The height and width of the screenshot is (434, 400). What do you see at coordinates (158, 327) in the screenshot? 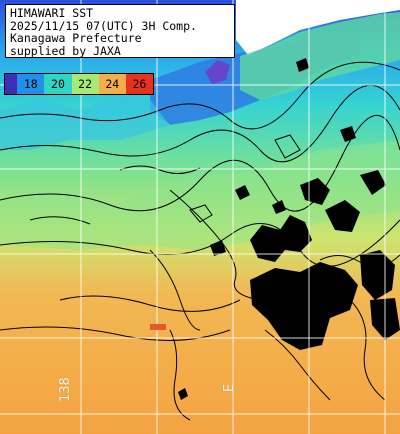
I see `warm-spot` at bounding box center [158, 327].